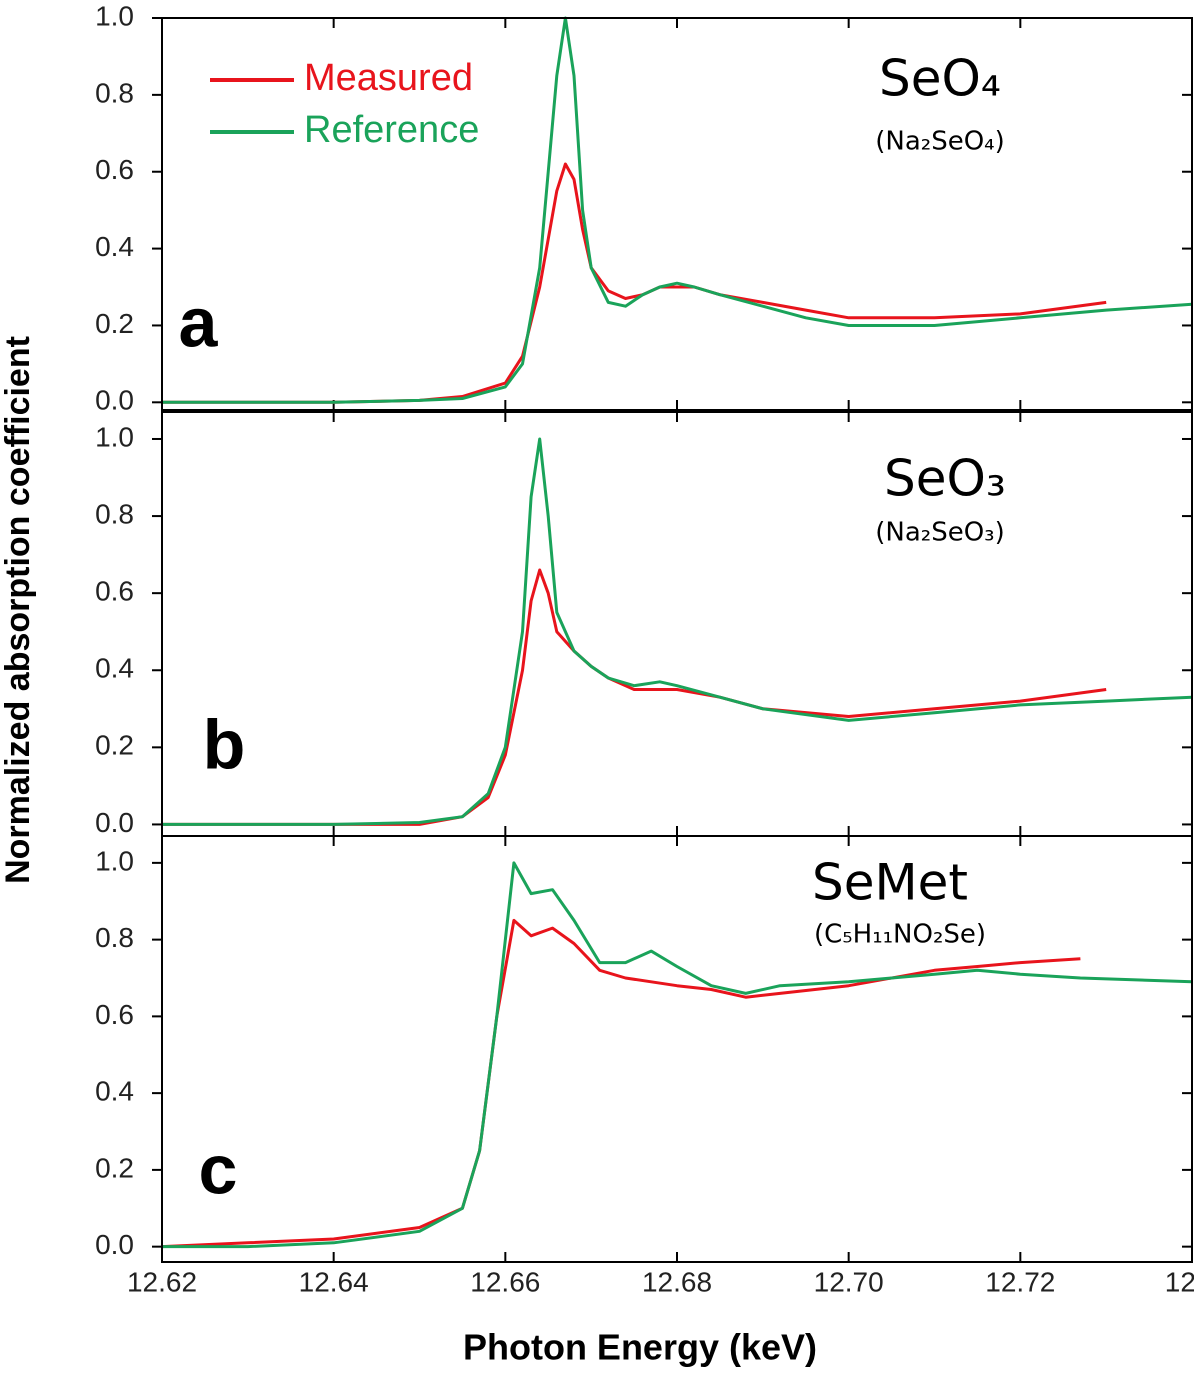 This screenshot has height=1374, width=1194. Describe the element at coordinates (391, 130) in the screenshot. I see `legend-label: Reference` at that location.